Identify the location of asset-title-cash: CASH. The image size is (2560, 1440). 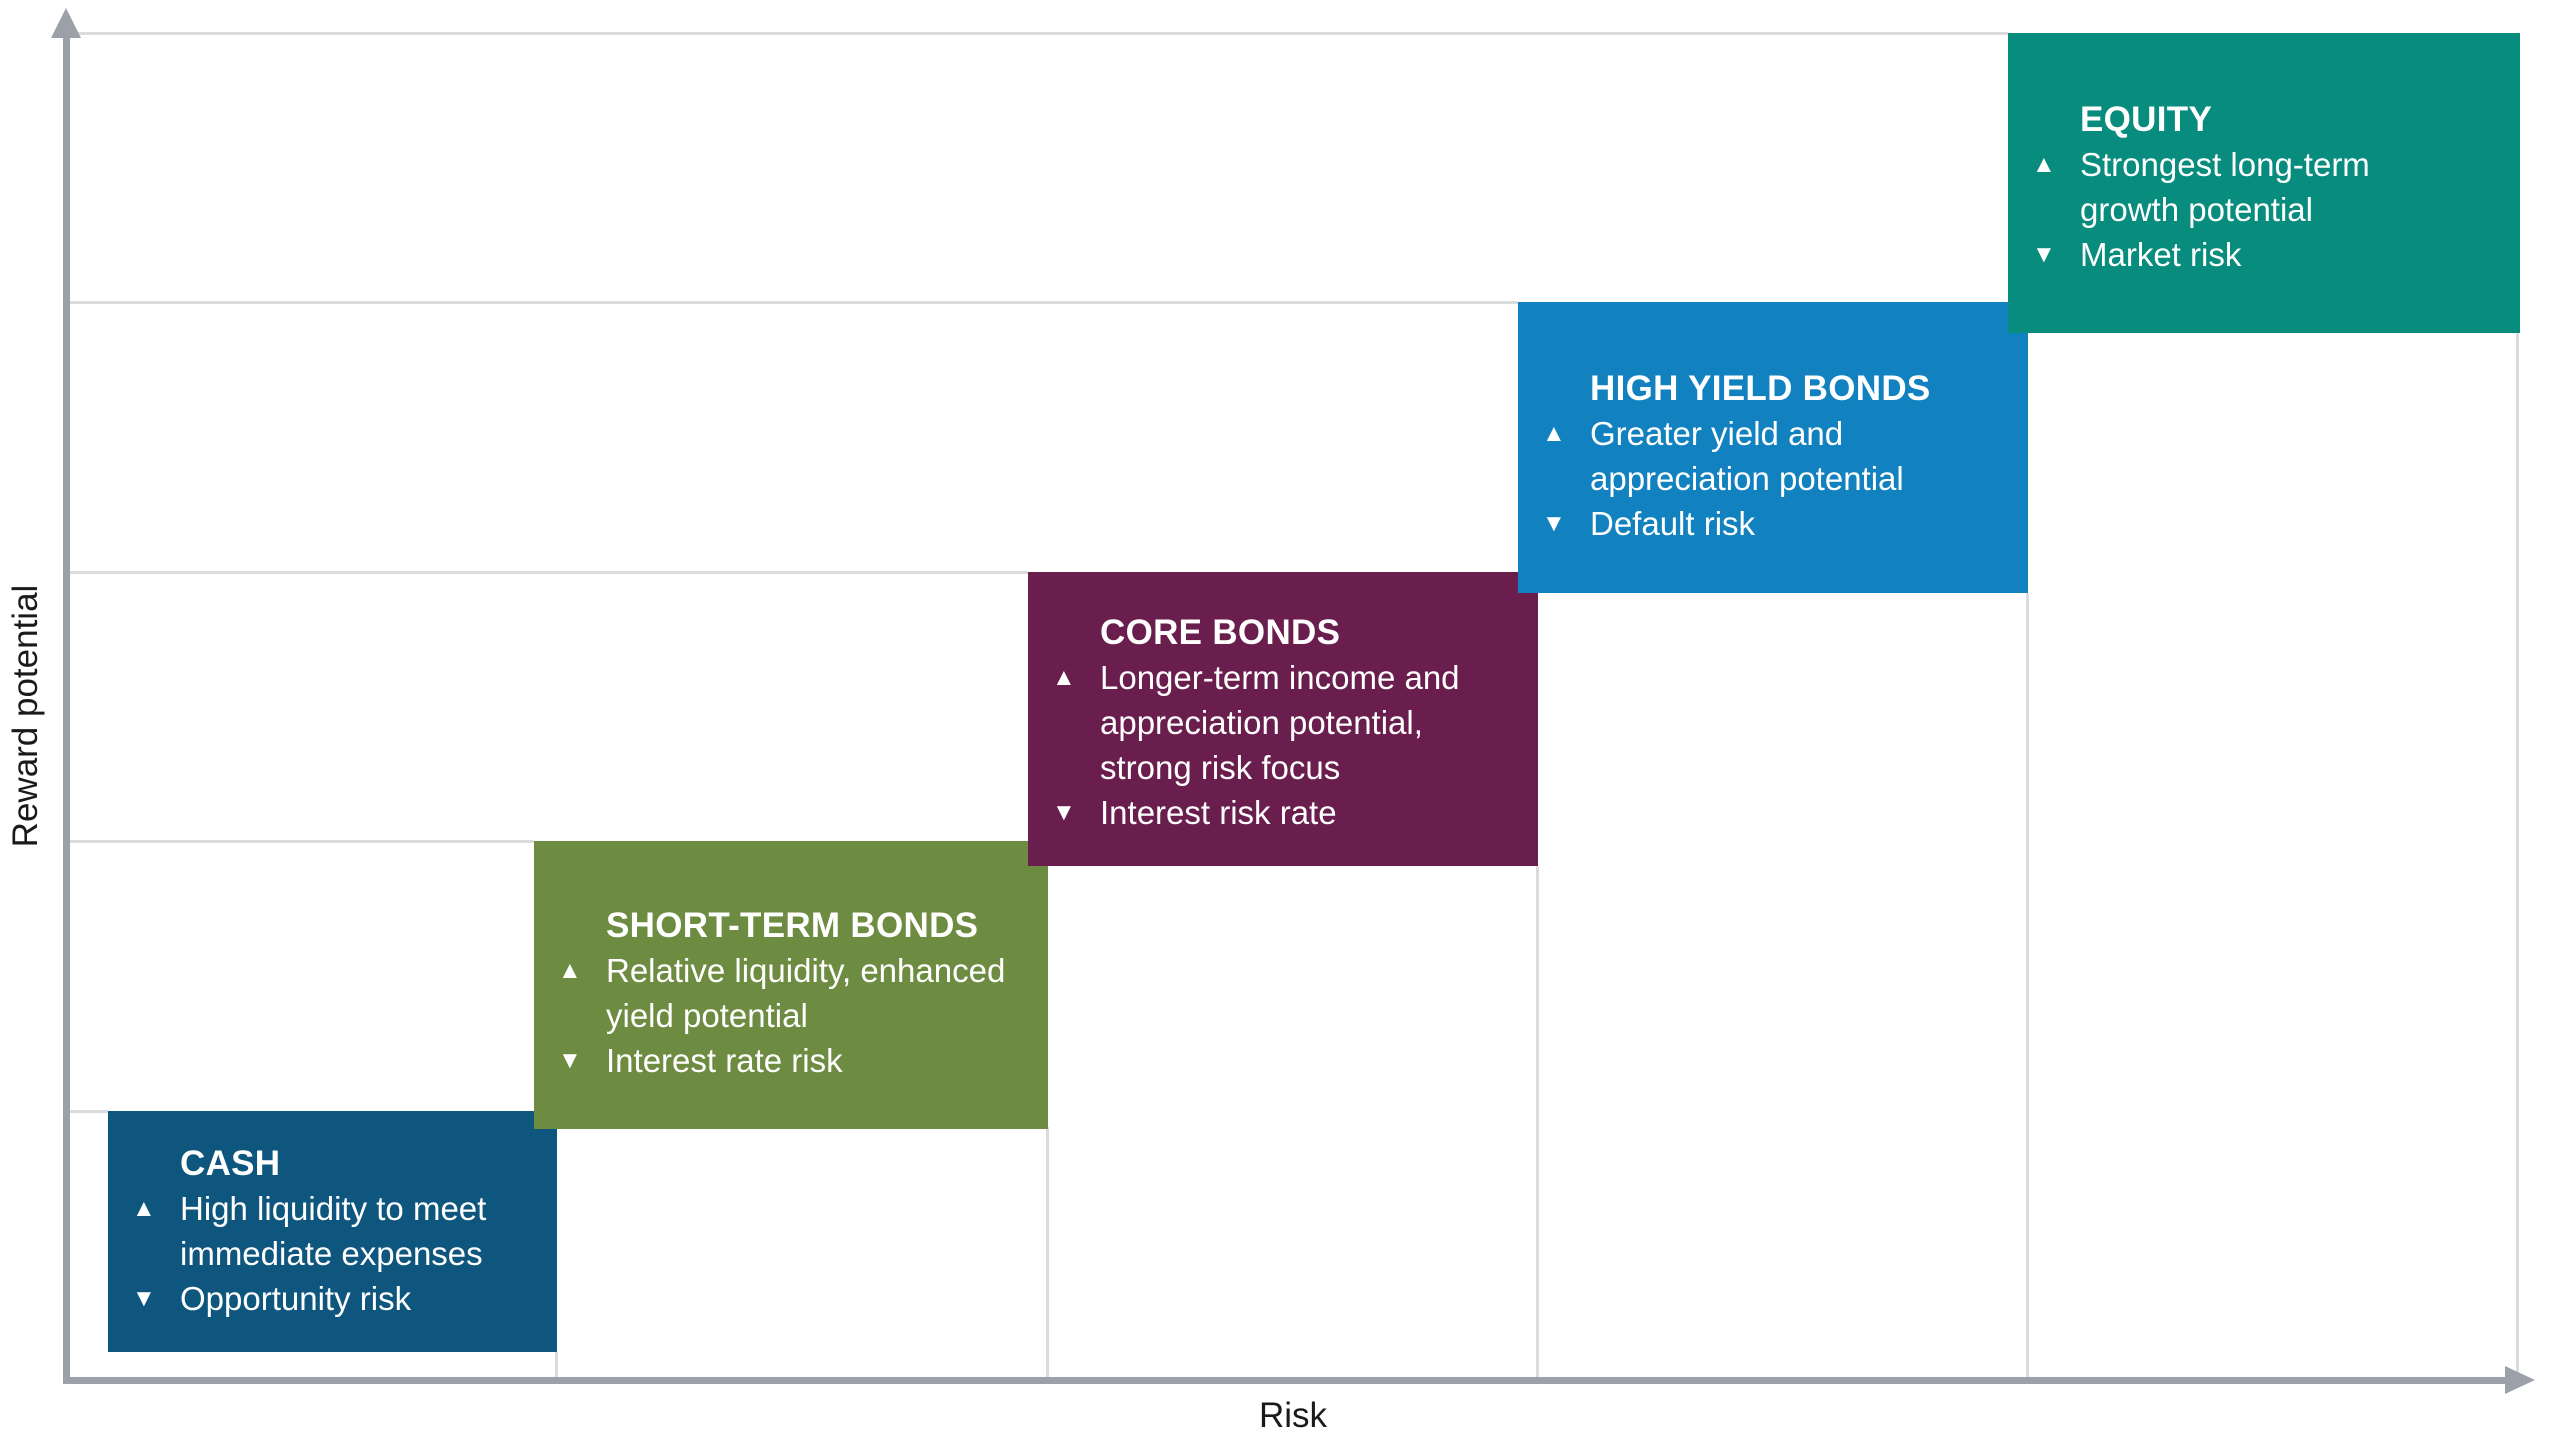
(230, 1163).